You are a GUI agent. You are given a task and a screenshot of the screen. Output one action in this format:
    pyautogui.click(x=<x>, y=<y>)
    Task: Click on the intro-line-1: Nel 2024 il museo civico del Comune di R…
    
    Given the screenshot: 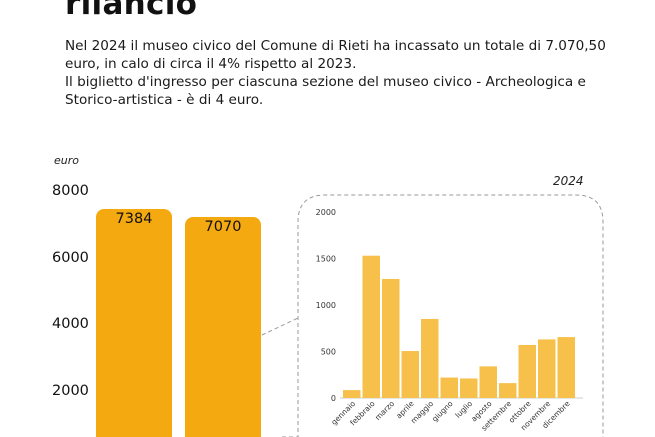 What is the action you would take?
    pyautogui.click(x=335, y=46)
    